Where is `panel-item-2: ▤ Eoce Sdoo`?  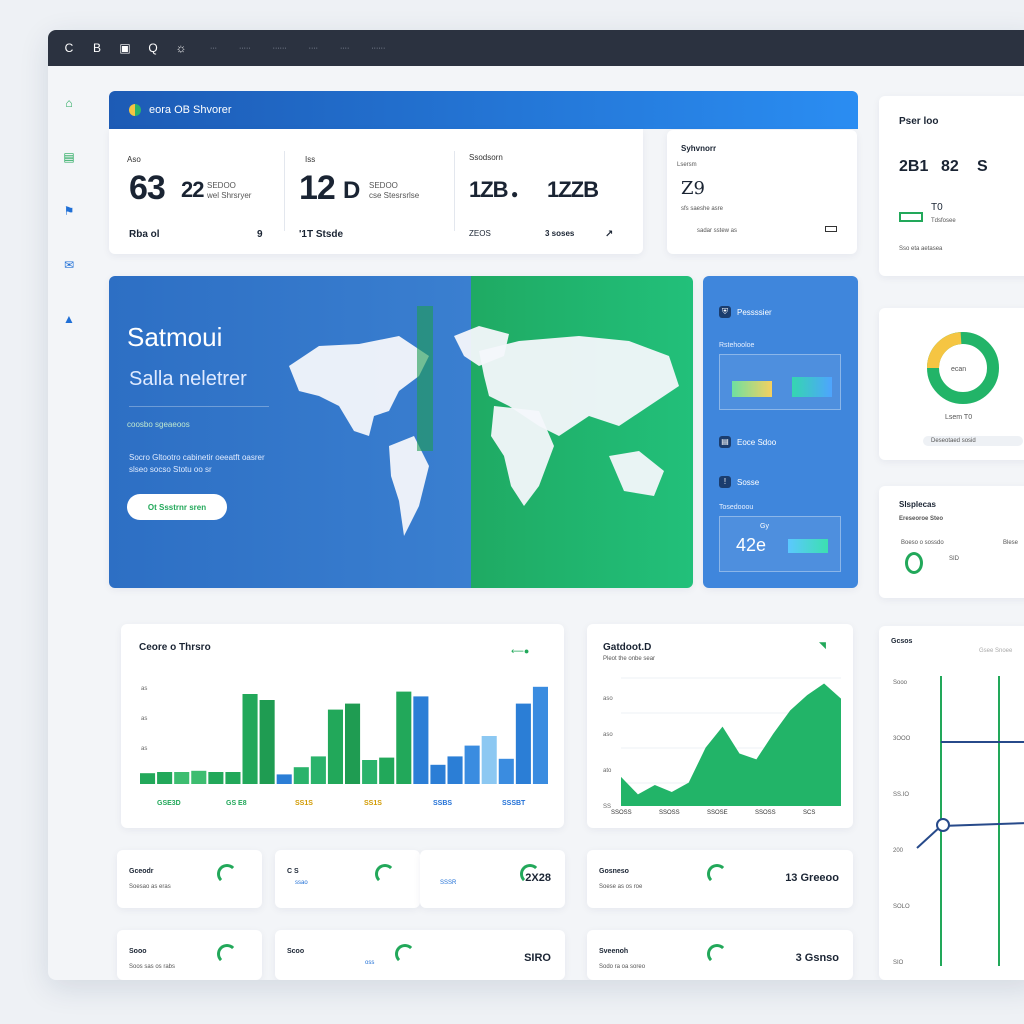 panel-item-2: ▤ Eoce Sdoo is located at coordinates (747, 442).